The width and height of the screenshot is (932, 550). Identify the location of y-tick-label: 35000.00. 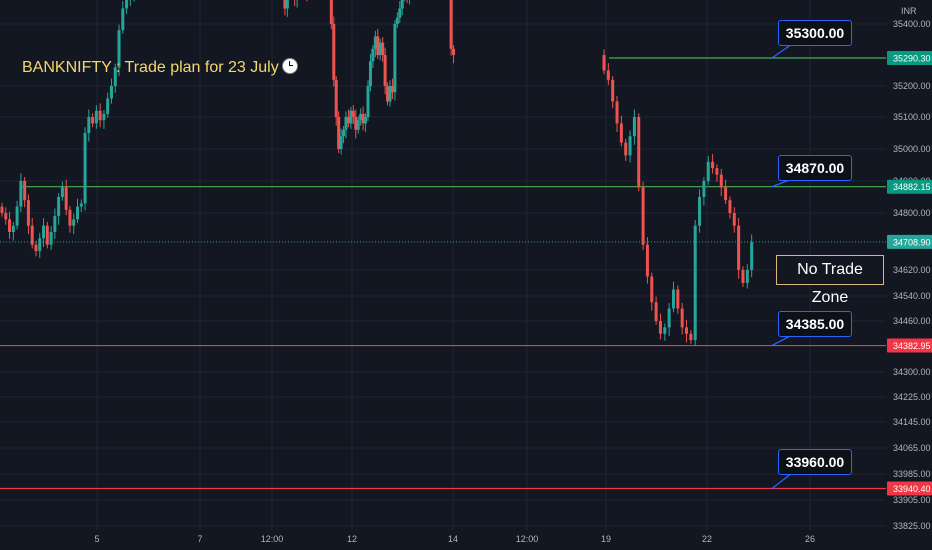
(912, 149).